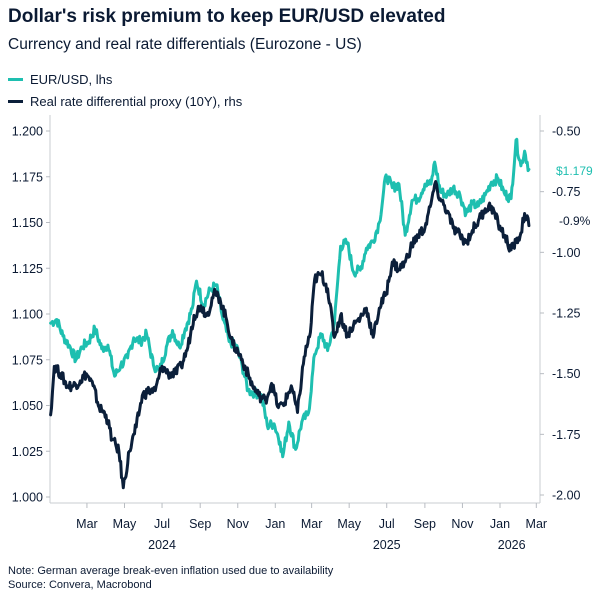 This screenshot has width=604, height=604. Describe the element at coordinates (27, 360) in the screenshot. I see `left-tick-label: 1.075` at that location.